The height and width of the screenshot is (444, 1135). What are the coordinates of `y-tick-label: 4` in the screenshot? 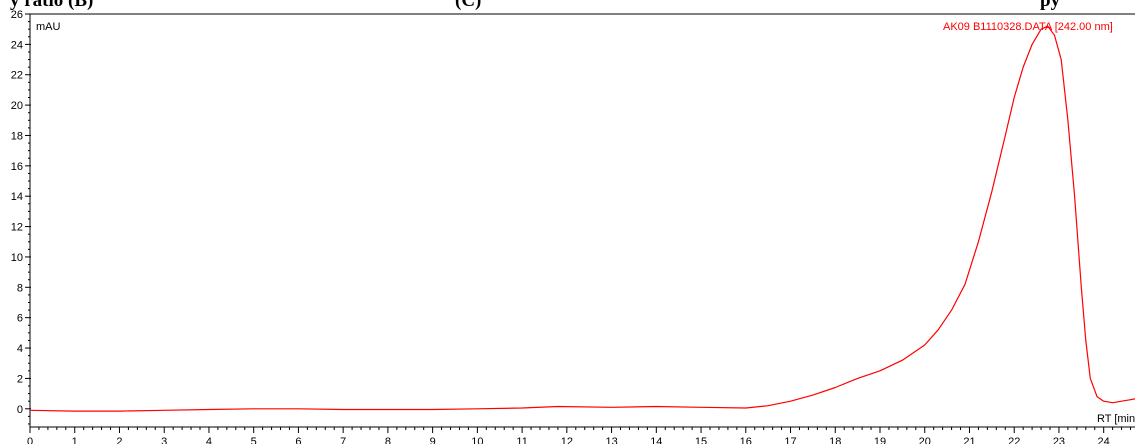 It's located at (20, 349).